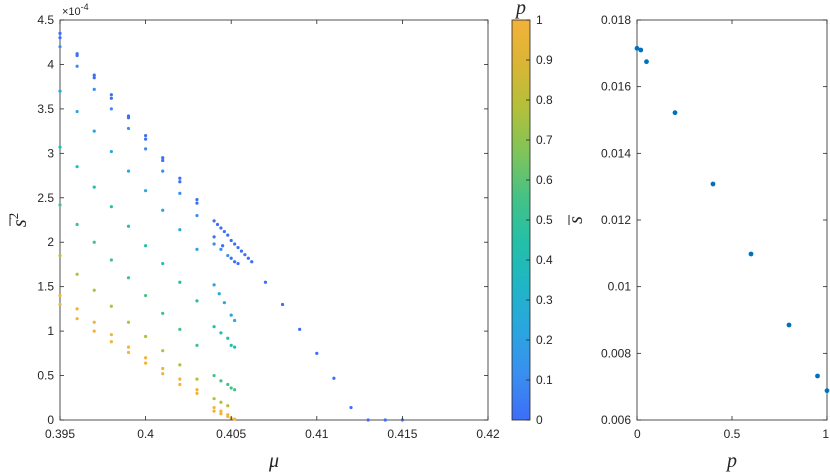  I want to click on right-x-axis-label: p, so click(731, 461).